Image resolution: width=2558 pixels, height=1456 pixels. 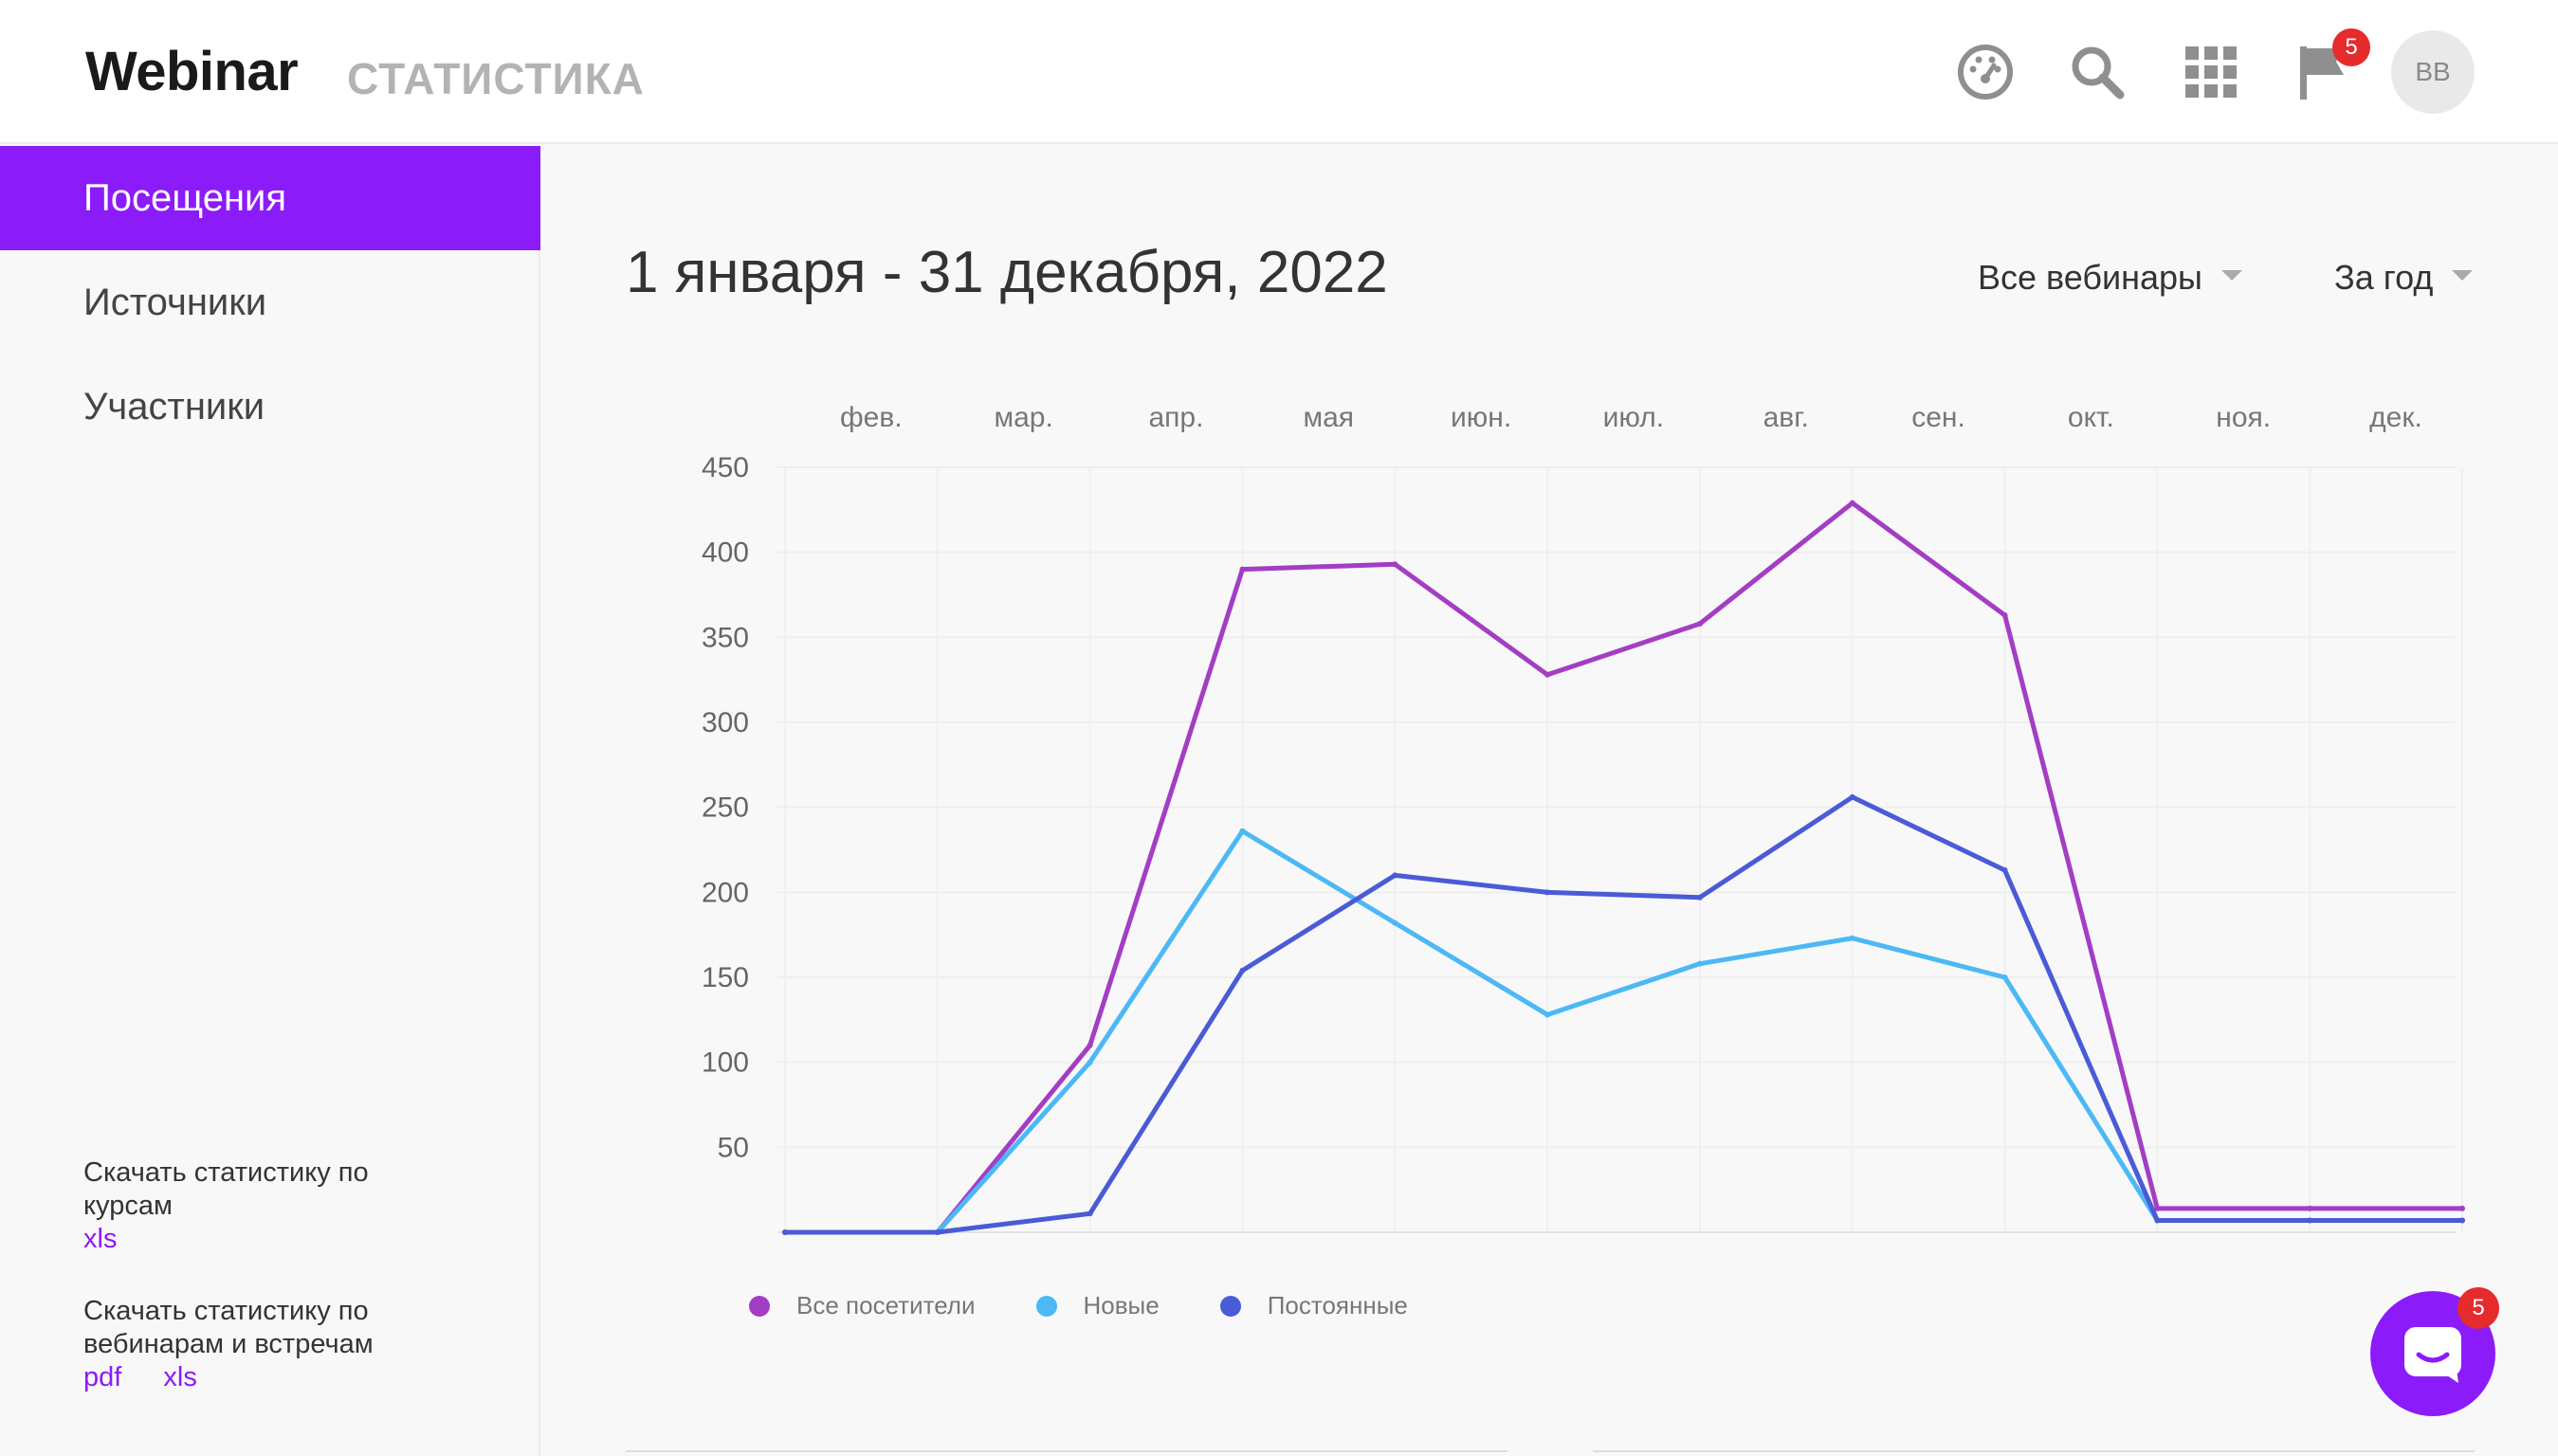 I want to click on webinars-filter-value: Все вебинары, so click(x=2090, y=277).